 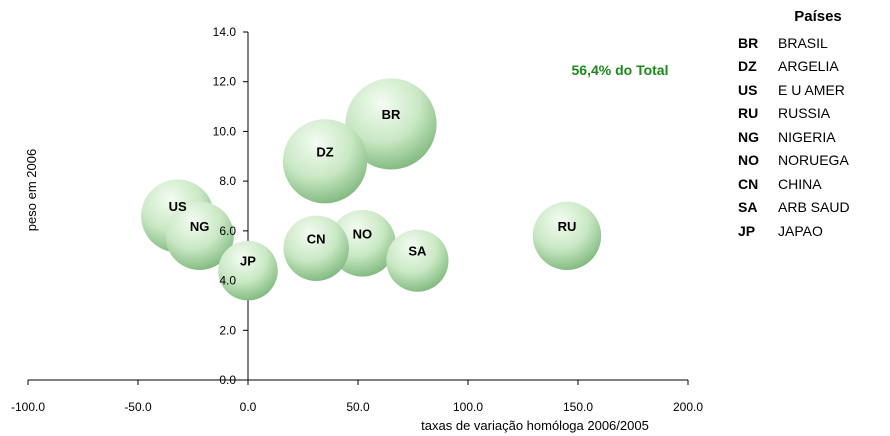 I want to click on legend-item-us: US E U AMER, so click(x=813, y=90).